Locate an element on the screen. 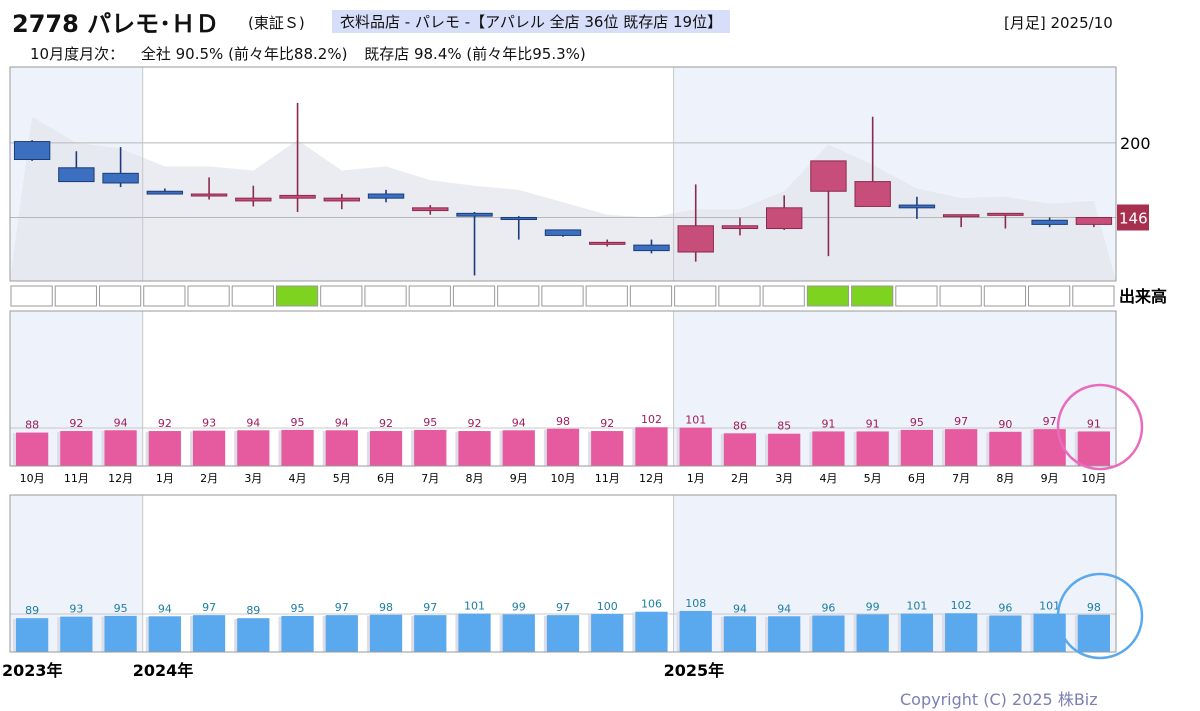 Image resolution: width=1200 pixels, height=711 pixels. existing-value-label: 96 is located at coordinates (1005, 608).